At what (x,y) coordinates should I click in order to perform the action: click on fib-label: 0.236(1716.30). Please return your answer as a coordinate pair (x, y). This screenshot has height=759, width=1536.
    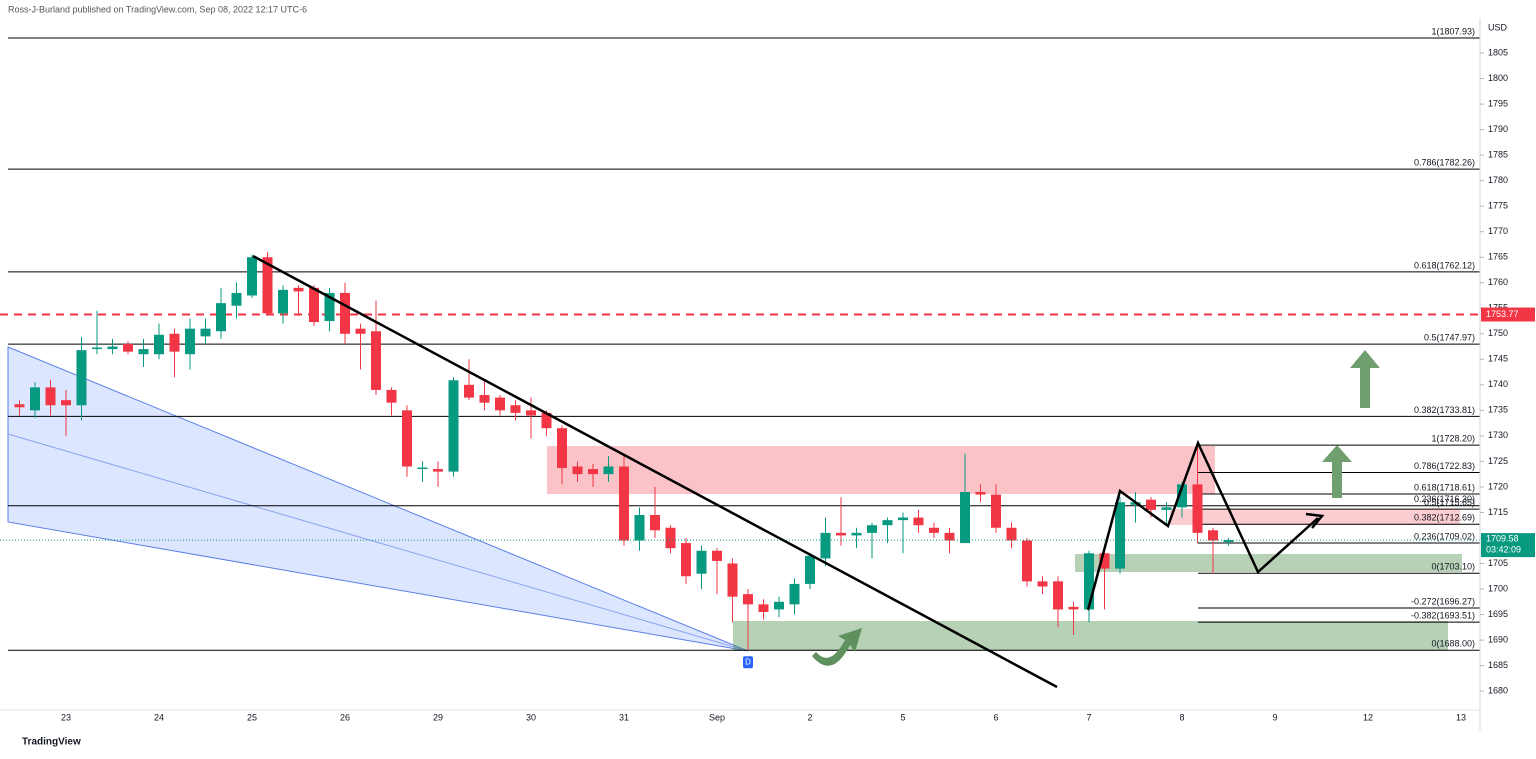
    Looking at the image, I should click on (1444, 499).